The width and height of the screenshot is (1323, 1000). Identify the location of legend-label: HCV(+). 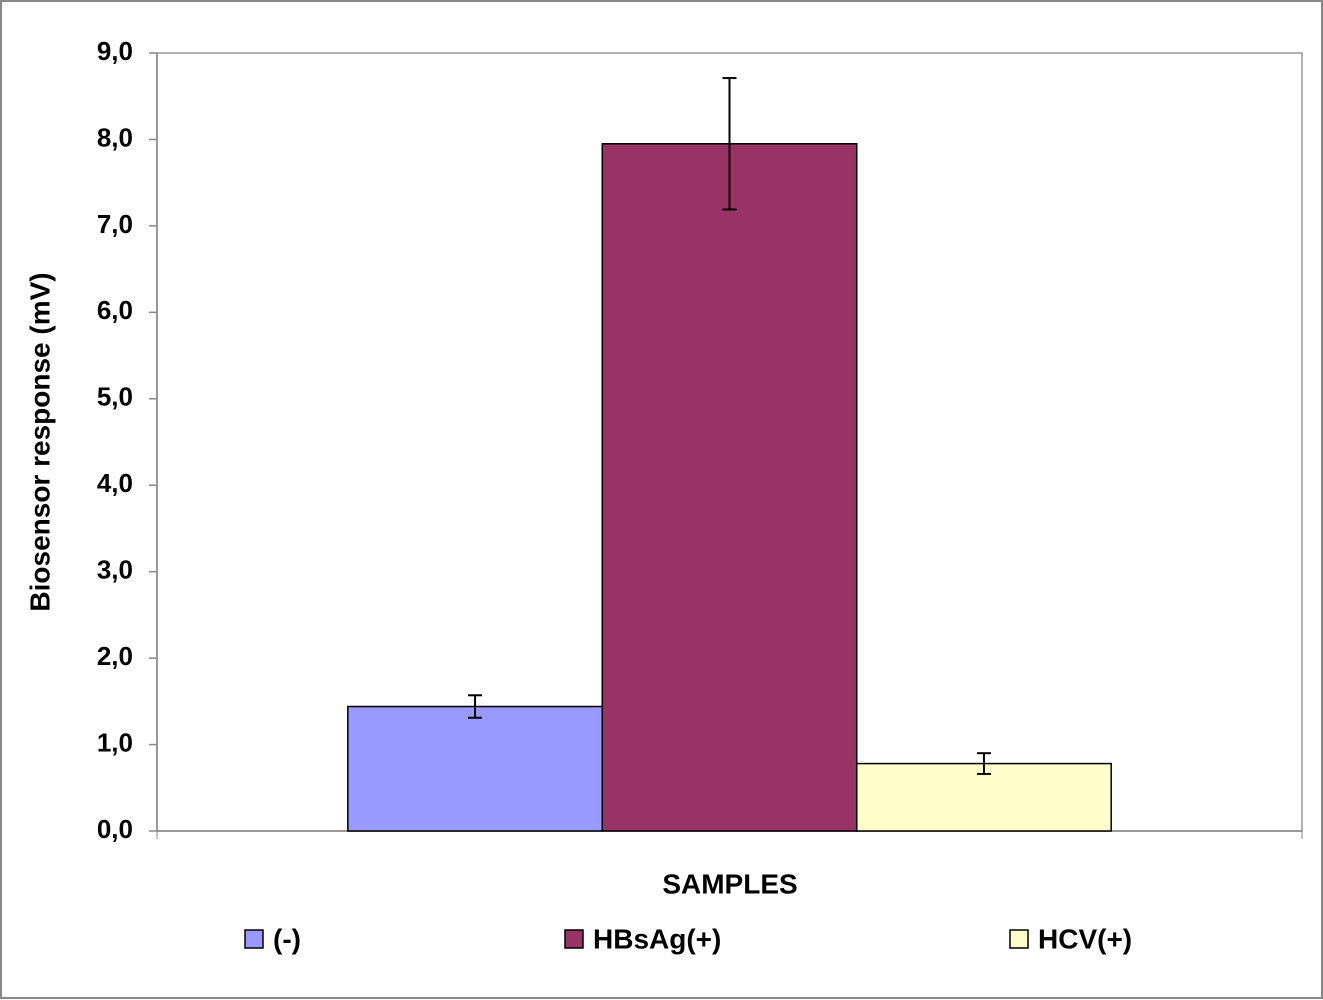
(1085, 938).